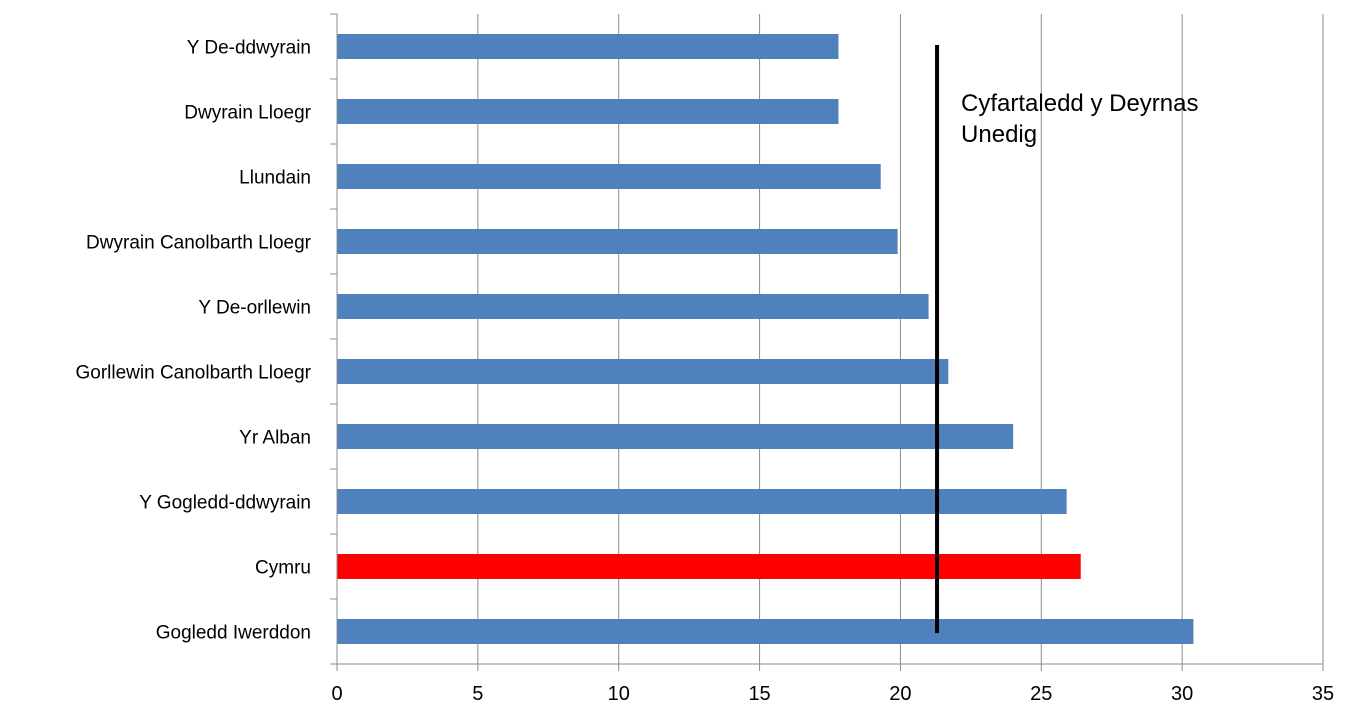  I want to click on reference-line-label: Cyfartaledd y Deyrnas, so click(1079, 103).